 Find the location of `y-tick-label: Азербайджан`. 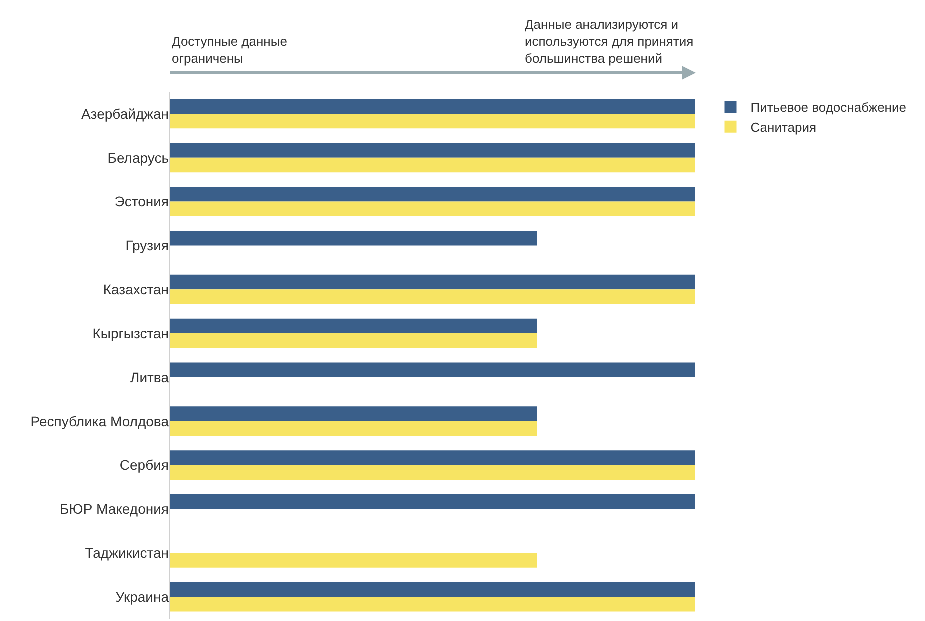

y-tick-label: Азербайджан is located at coordinates (125, 114).